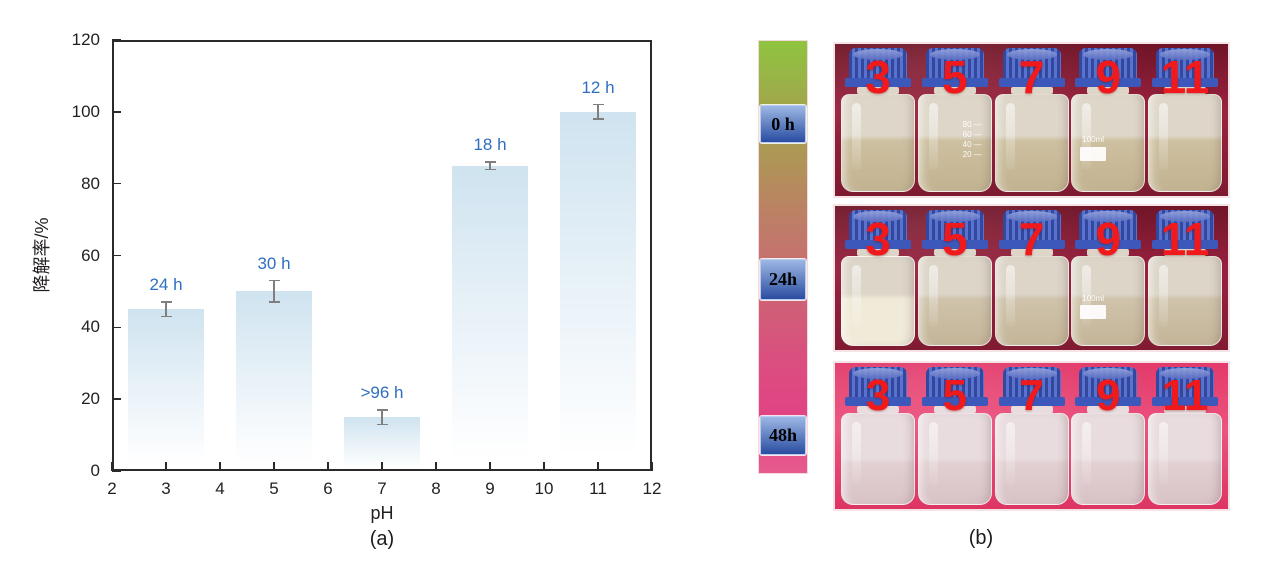 The width and height of the screenshot is (1269, 569). I want to click on caption-a: (a), so click(382, 539).